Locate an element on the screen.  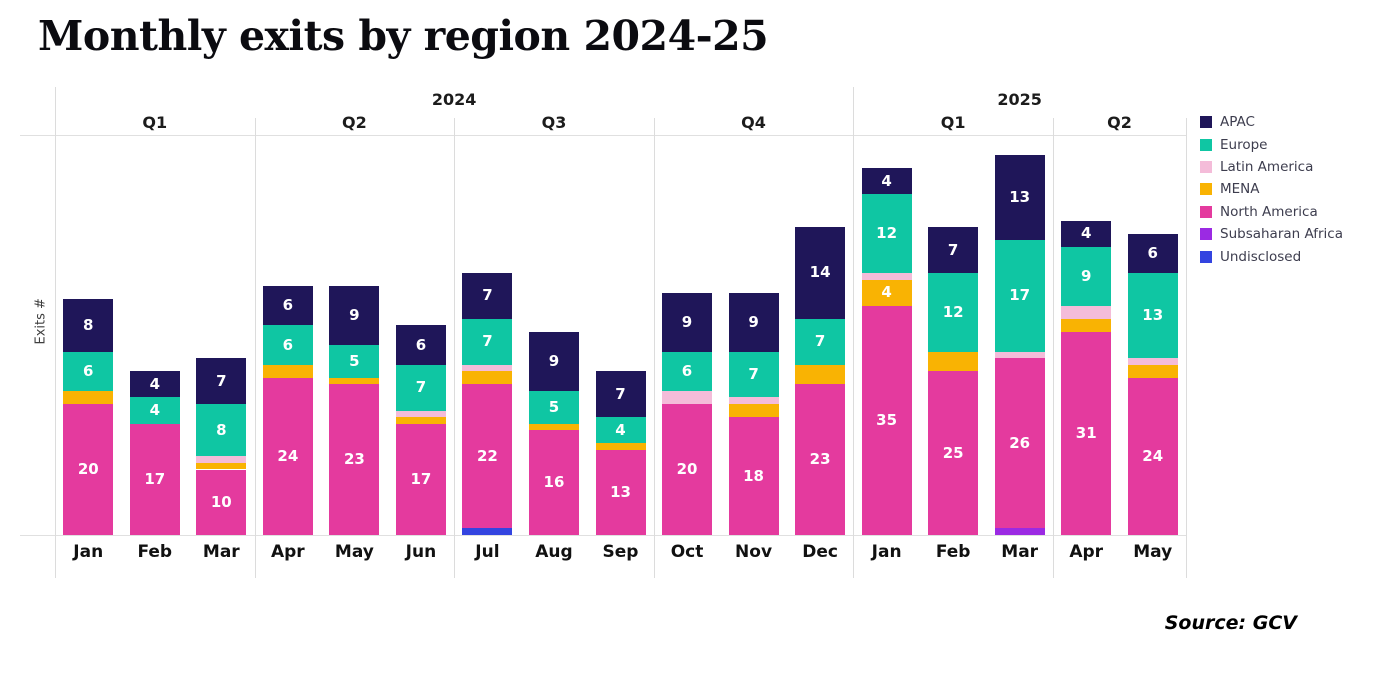
legend-swatch is located at coordinates (1206, 189).